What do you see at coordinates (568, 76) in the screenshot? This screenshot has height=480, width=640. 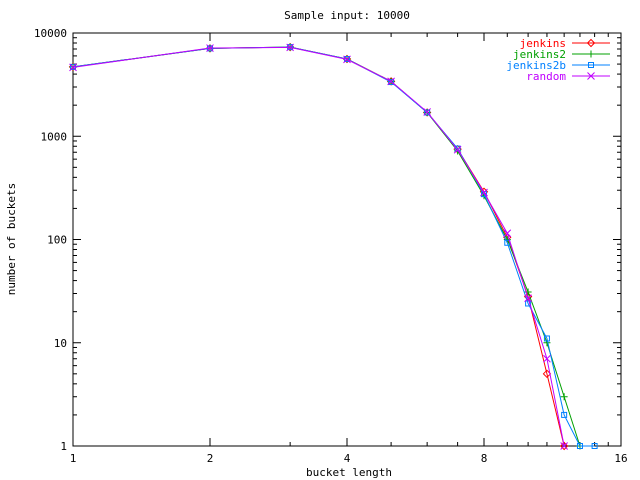 I see `legend-item-random: random` at bounding box center [568, 76].